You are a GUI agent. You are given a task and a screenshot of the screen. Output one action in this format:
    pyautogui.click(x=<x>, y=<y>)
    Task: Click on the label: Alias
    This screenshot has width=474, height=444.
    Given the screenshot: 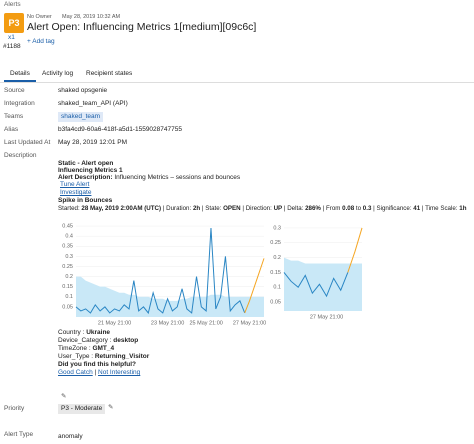 What is the action you would take?
    pyautogui.click(x=11, y=129)
    